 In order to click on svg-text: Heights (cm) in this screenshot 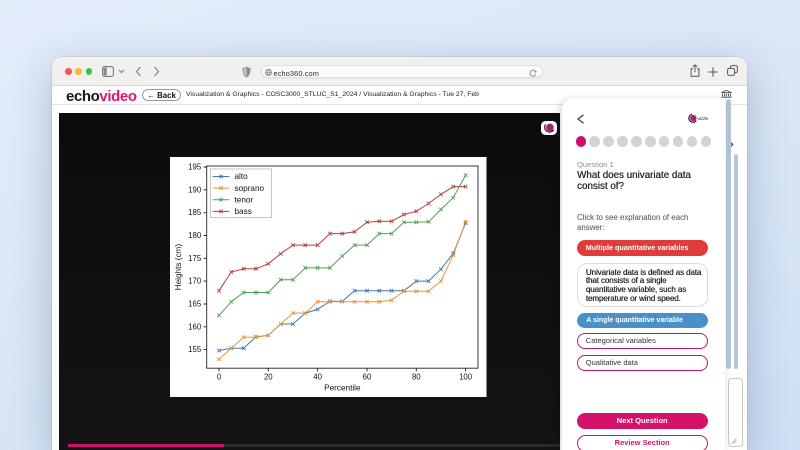, I will do `click(178, 267)`.